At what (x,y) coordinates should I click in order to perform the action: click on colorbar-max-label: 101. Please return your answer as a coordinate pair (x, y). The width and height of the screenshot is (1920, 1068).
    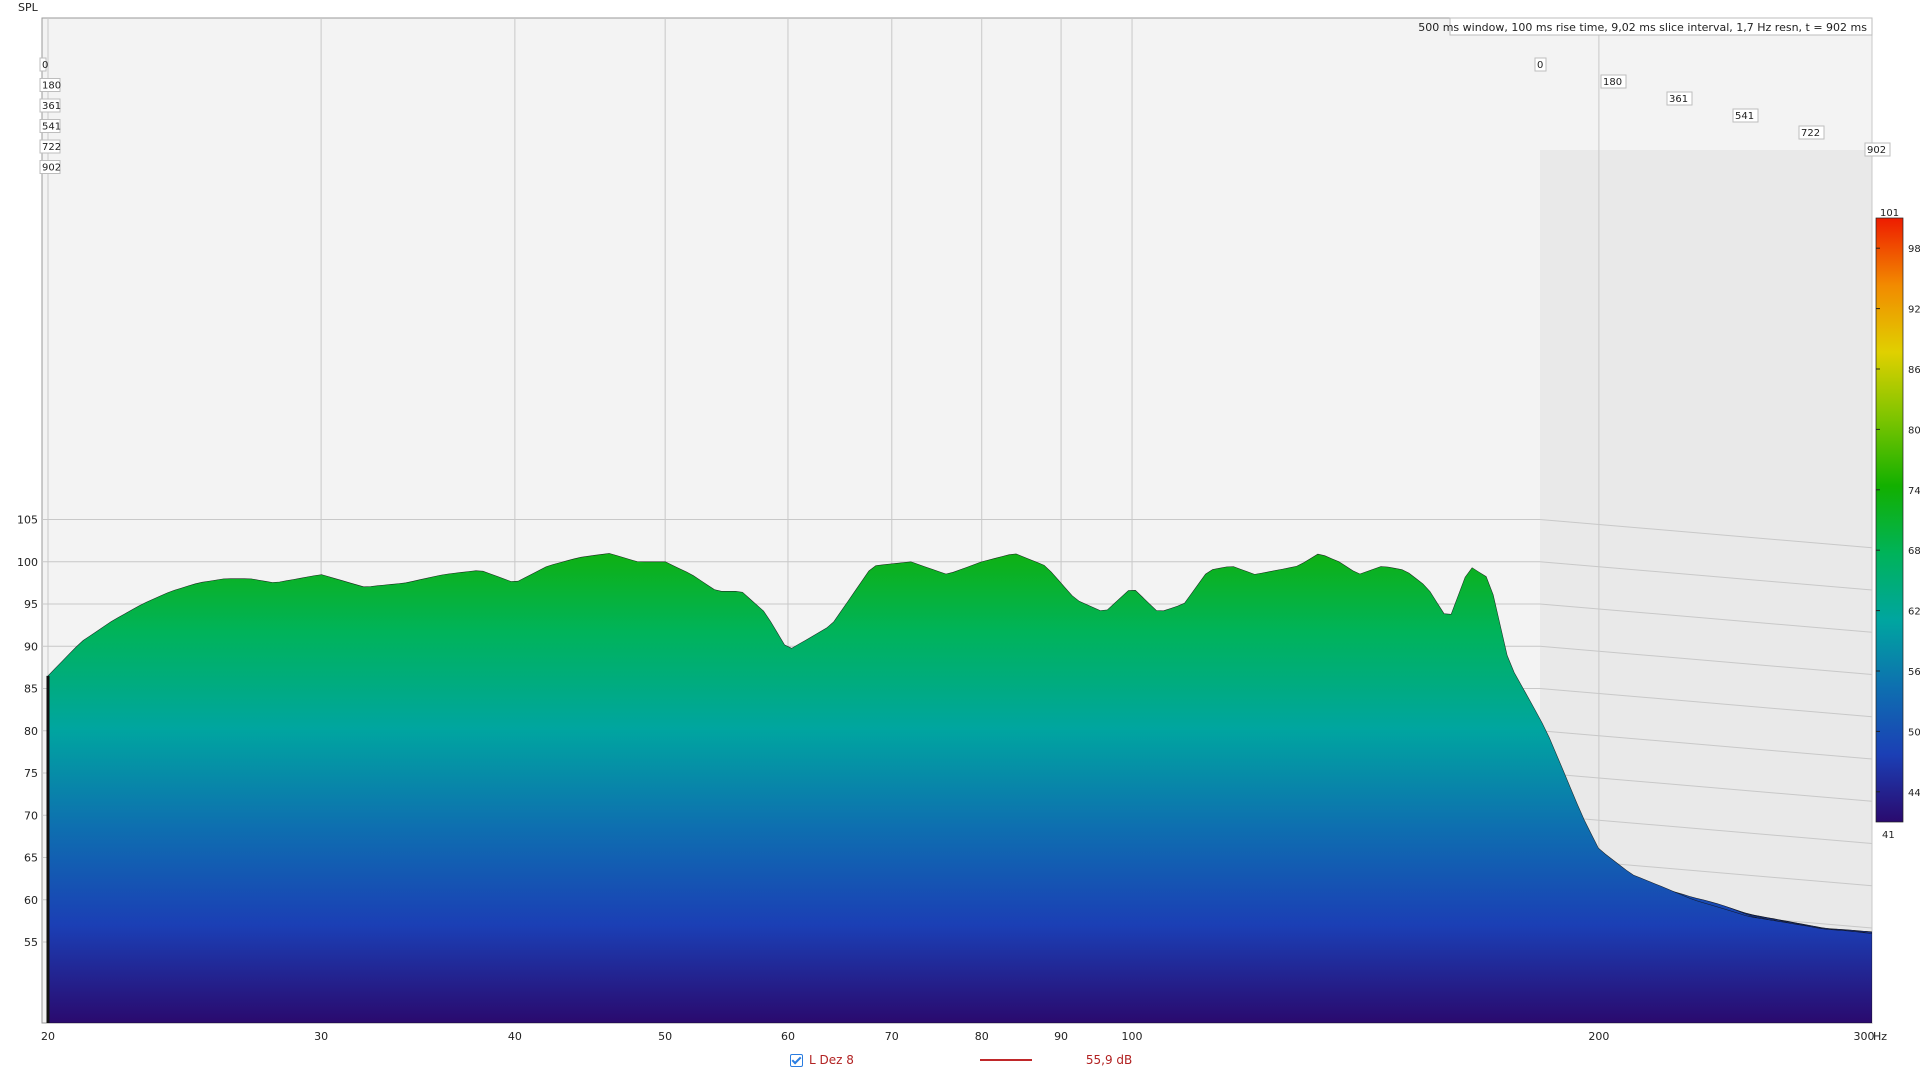
    Looking at the image, I should click on (1889, 213).